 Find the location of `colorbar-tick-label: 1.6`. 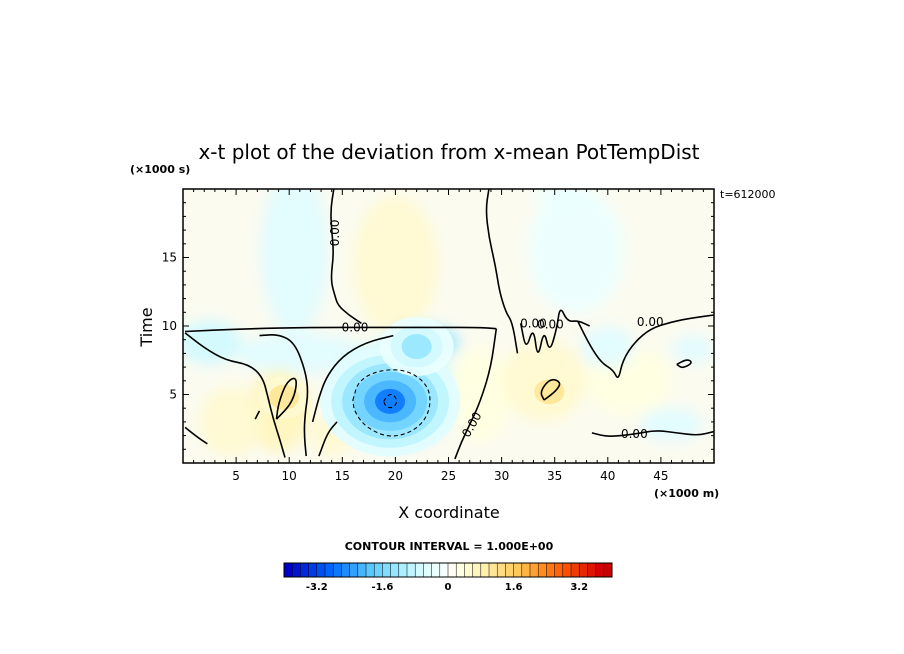

colorbar-tick-label: 1.6 is located at coordinates (514, 587).